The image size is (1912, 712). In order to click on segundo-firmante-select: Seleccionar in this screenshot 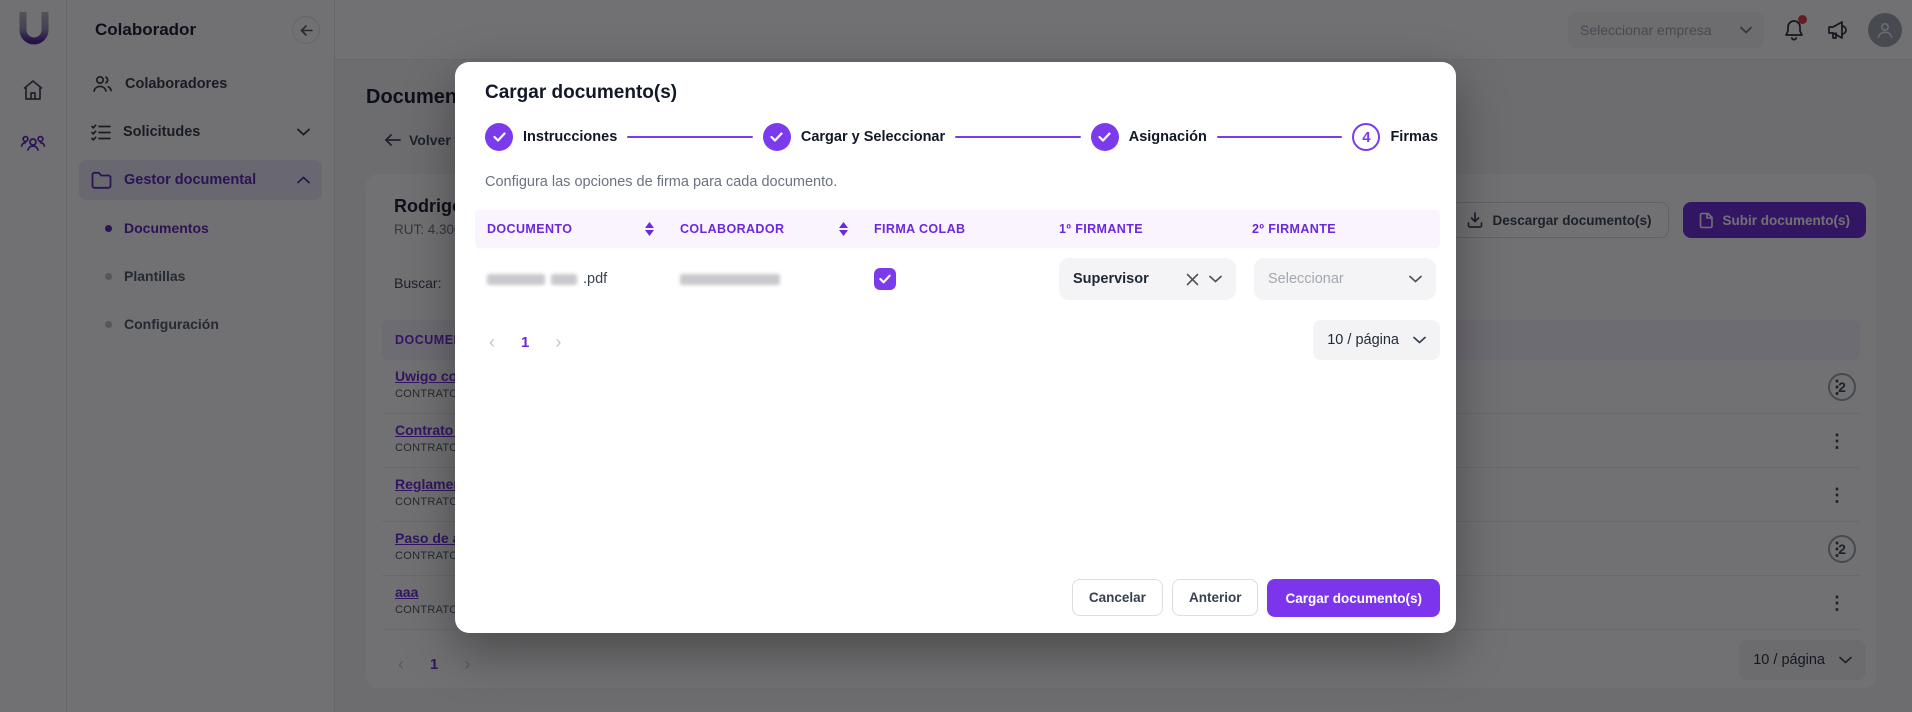, I will do `click(1345, 279)`.